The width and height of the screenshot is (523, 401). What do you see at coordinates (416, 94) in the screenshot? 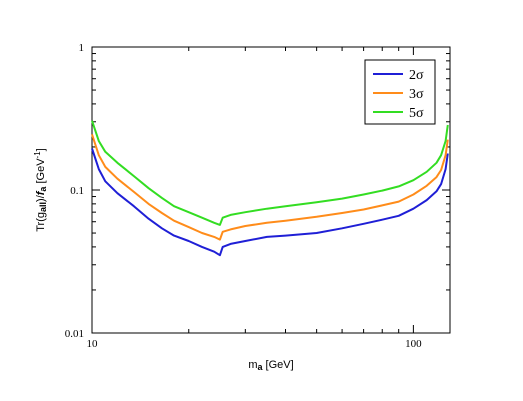
I see `legend-label-2: 3σ` at bounding box center [416, 94].